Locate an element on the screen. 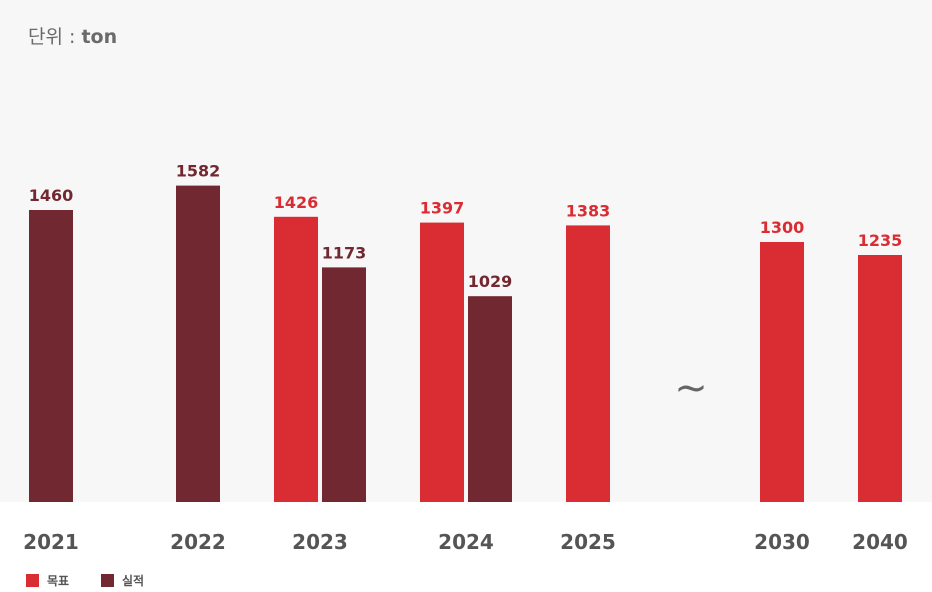 The height and width of the screenshot is (592, 932). legend-item-target: 목표 is located at coordinates (47, 580).